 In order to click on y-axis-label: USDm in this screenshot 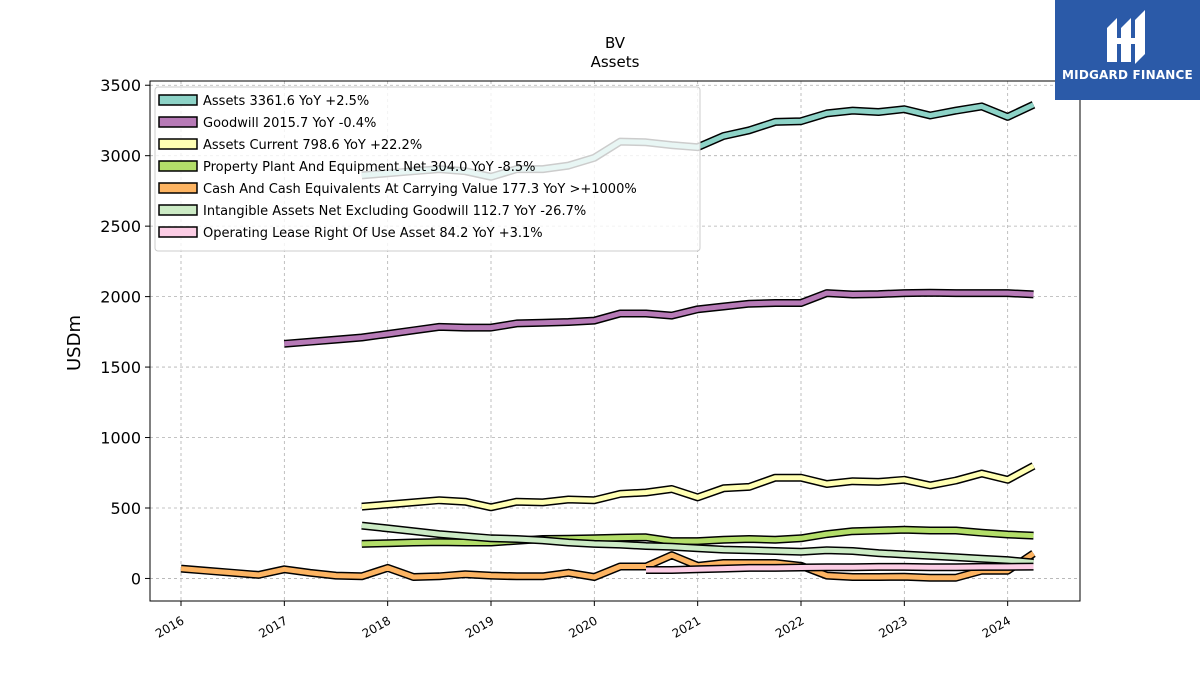, I will do `click(74, 343)`.